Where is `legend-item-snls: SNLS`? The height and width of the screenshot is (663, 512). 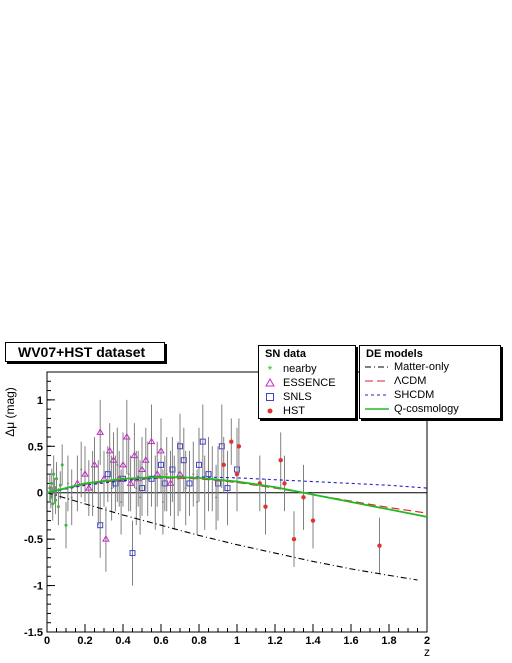 legend-item-snls: SNLS is located at coordinates (307, 397).